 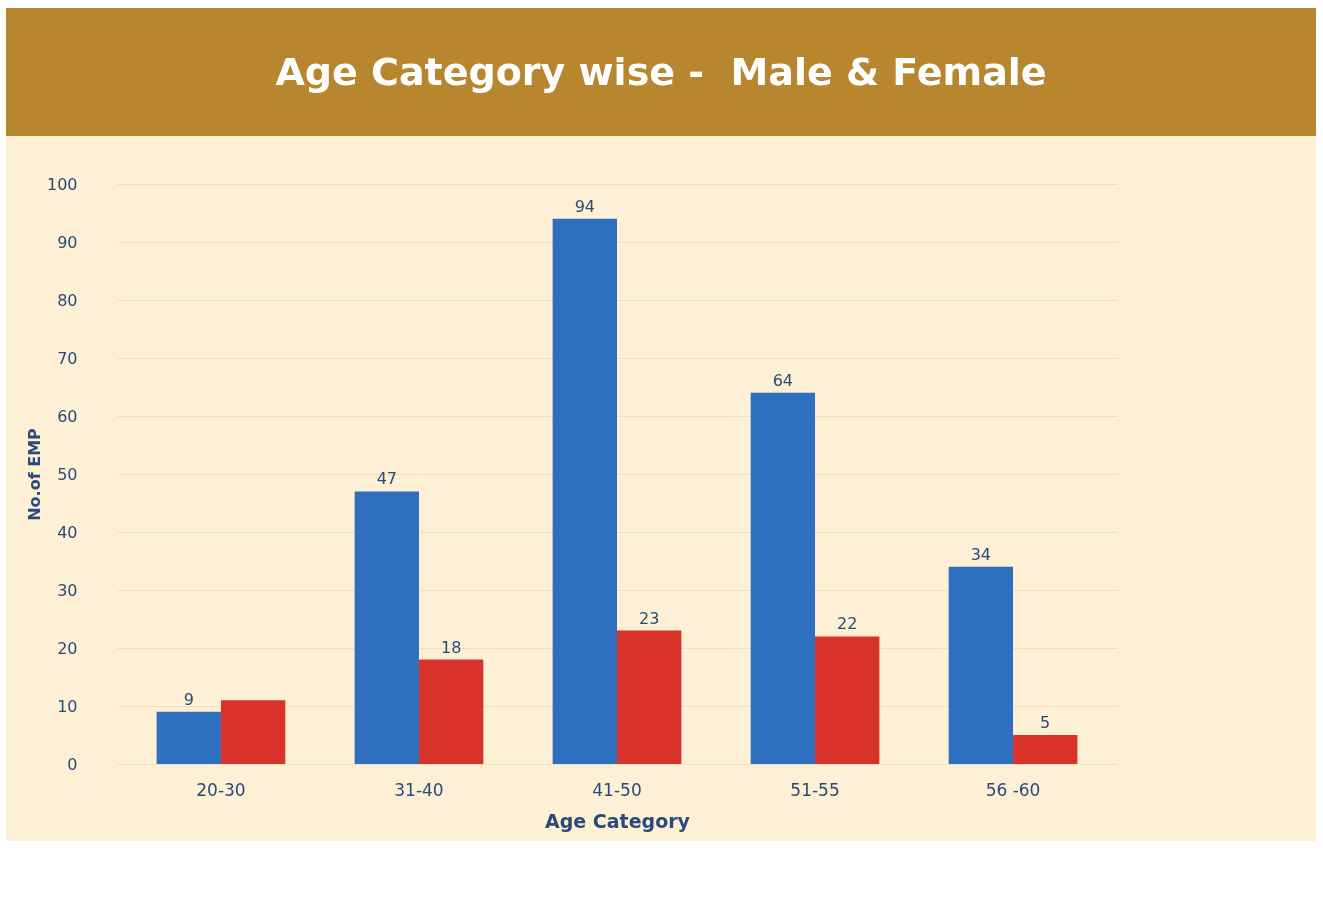 I want to click on y-tick-label: 40, so click(x=67, y=532).